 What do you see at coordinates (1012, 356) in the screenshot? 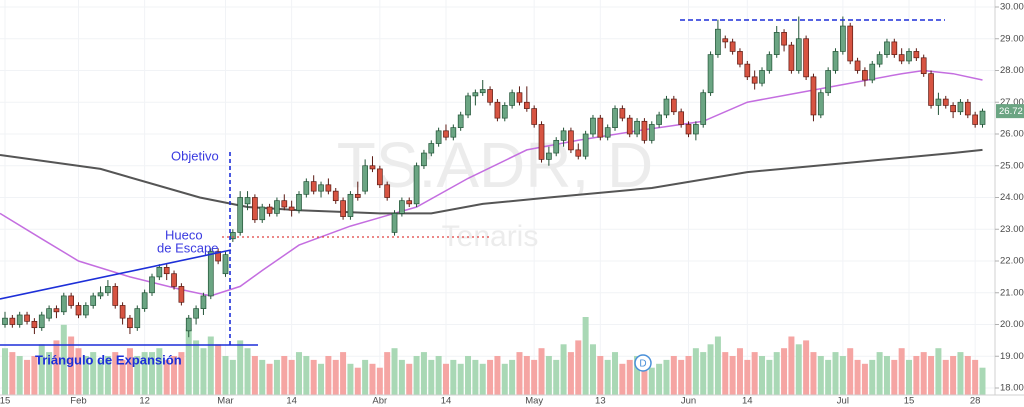
I see `y-tick-label: 19.00` at bounding box center [1012, 356].